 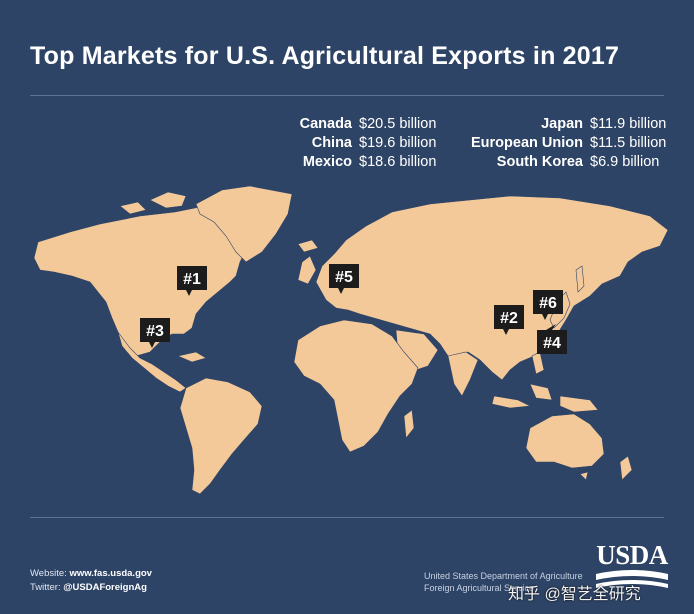 I want to click on marker-canada: #1, so click(x=192, y=281).